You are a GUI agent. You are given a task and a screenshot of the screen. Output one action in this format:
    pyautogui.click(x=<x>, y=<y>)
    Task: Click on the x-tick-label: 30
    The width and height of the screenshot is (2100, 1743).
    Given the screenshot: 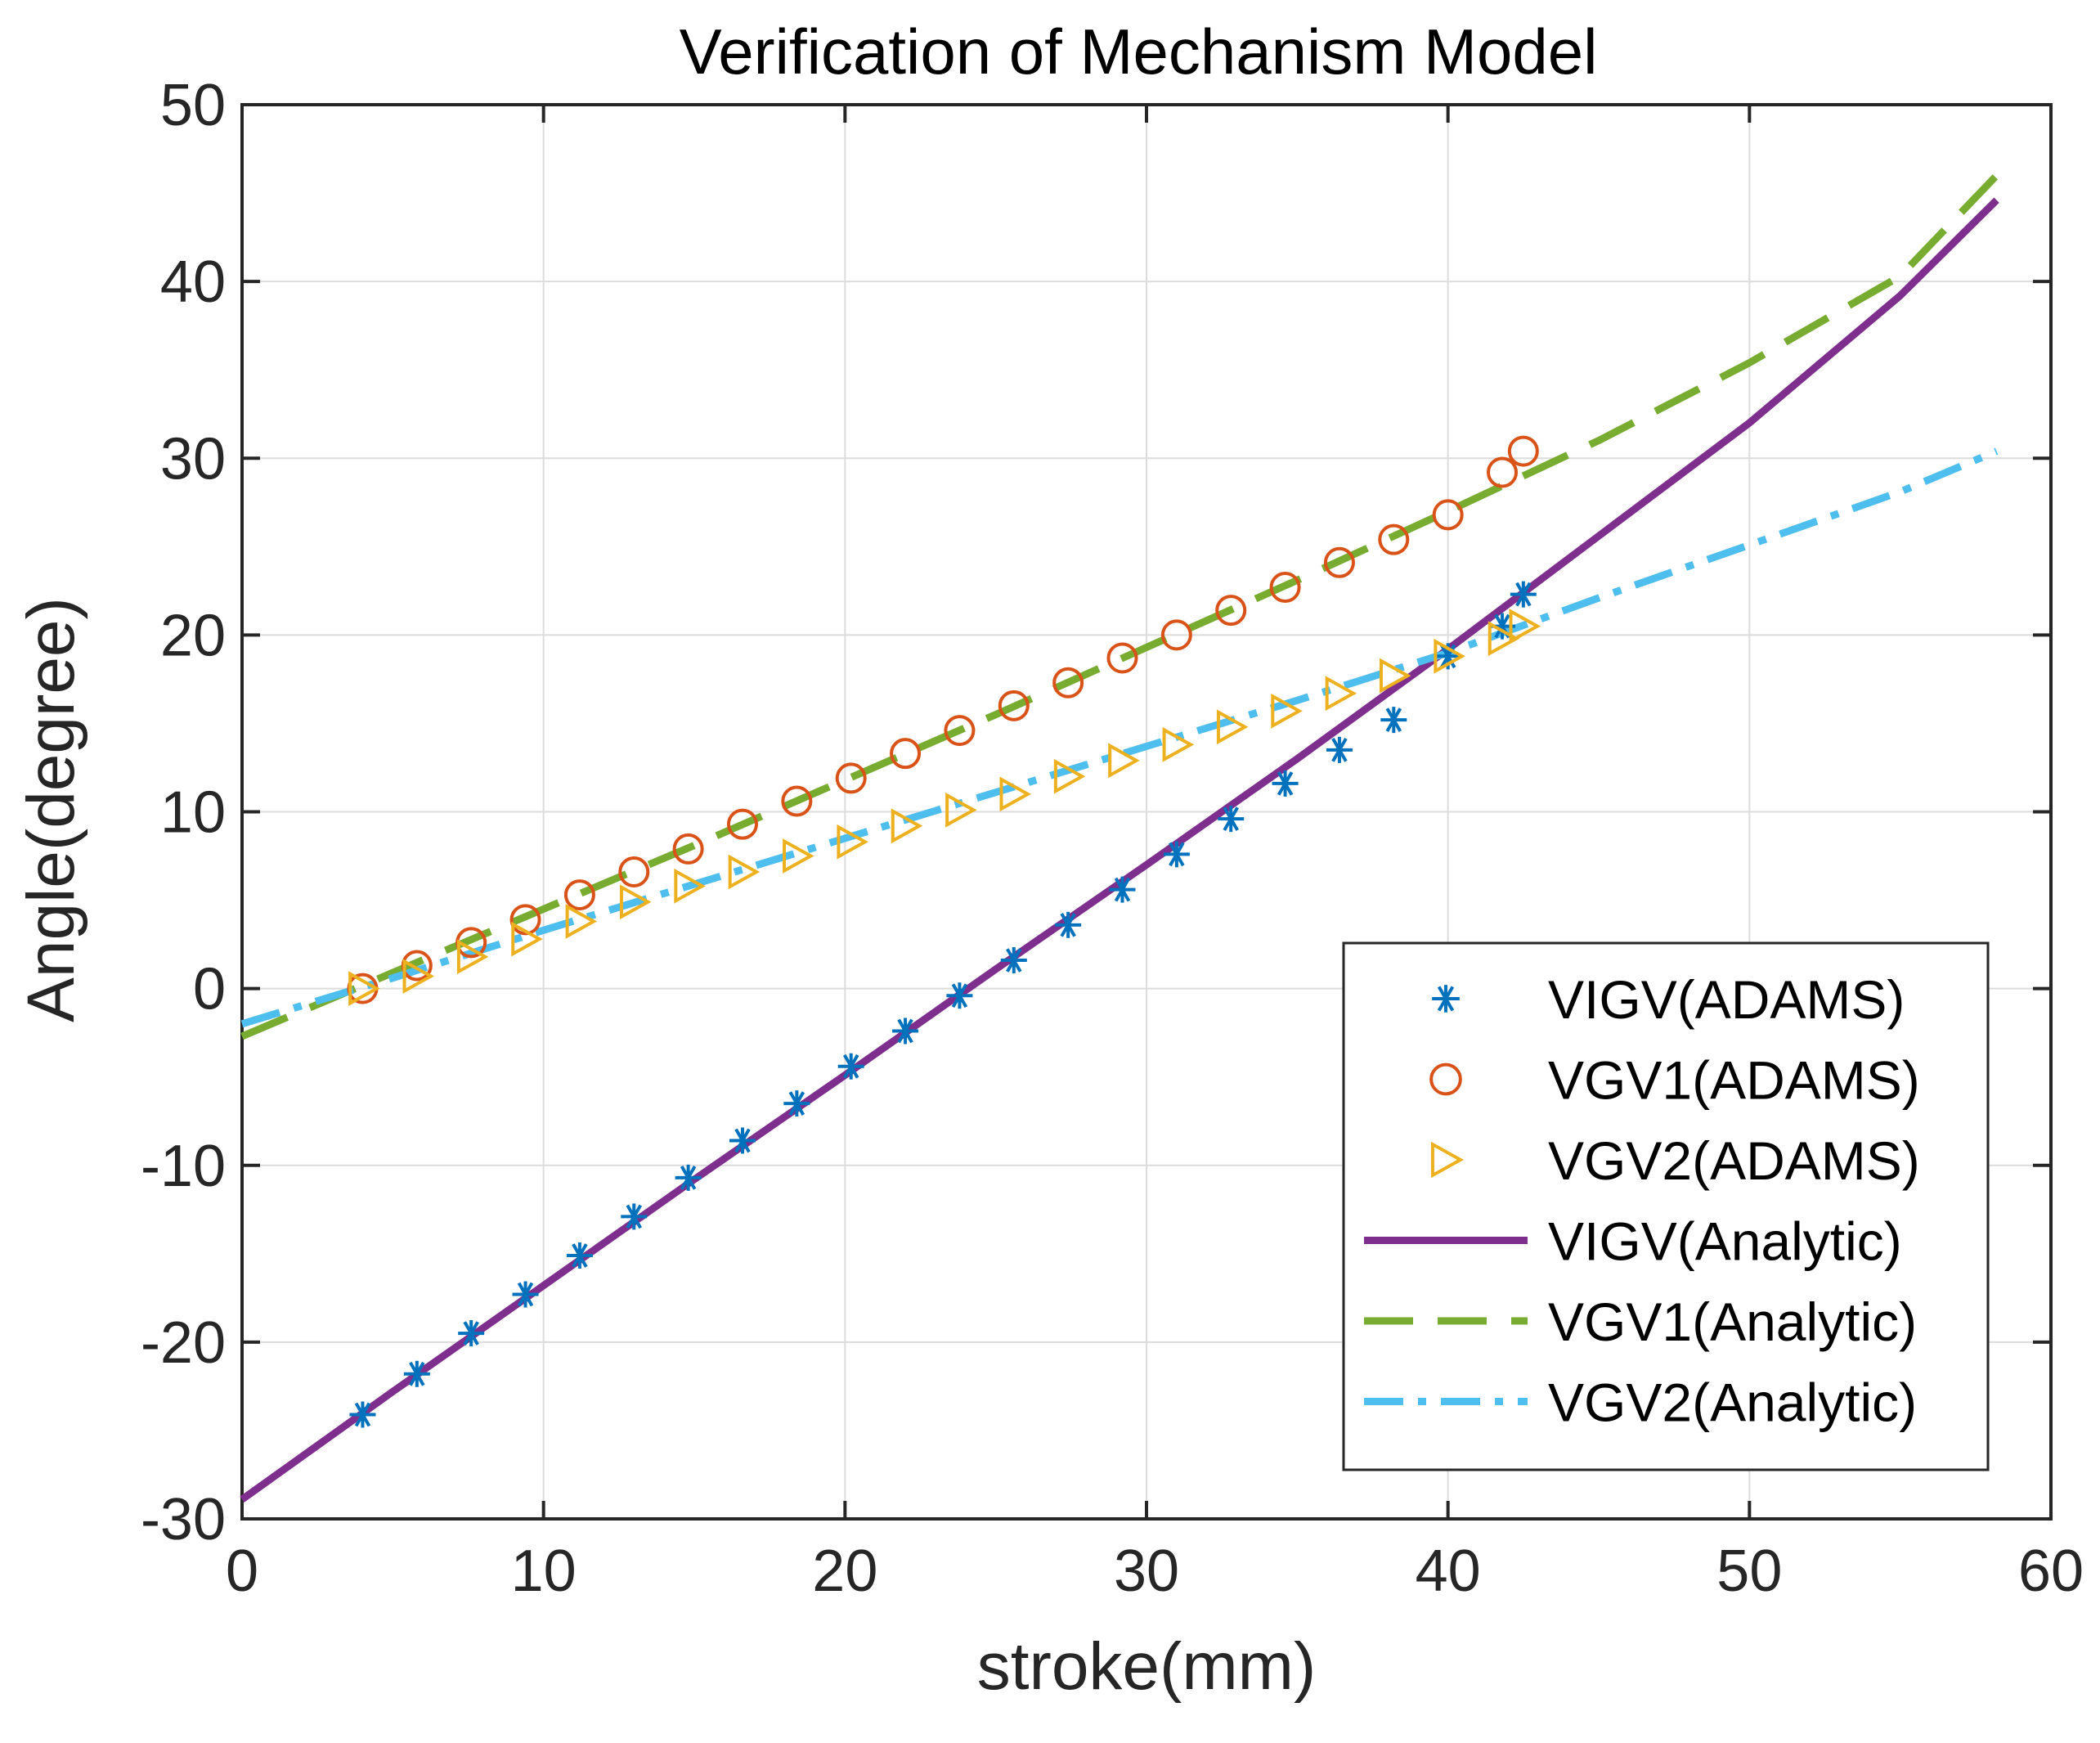 What is the action you would take?
    pyautogui.click(x=1146, y=1571)
    